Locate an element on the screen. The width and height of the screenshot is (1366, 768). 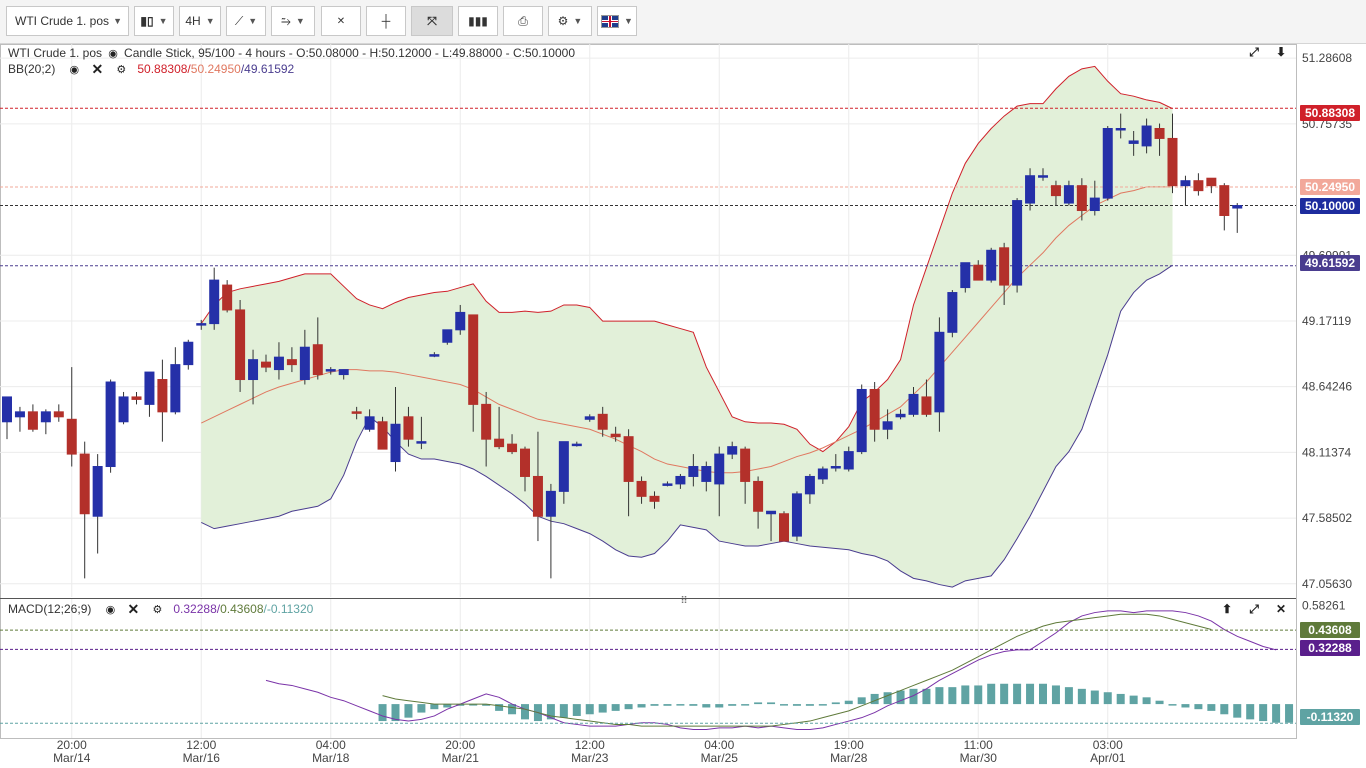
x-tick-time: 03:00 is located at coordinates (1108, 745).